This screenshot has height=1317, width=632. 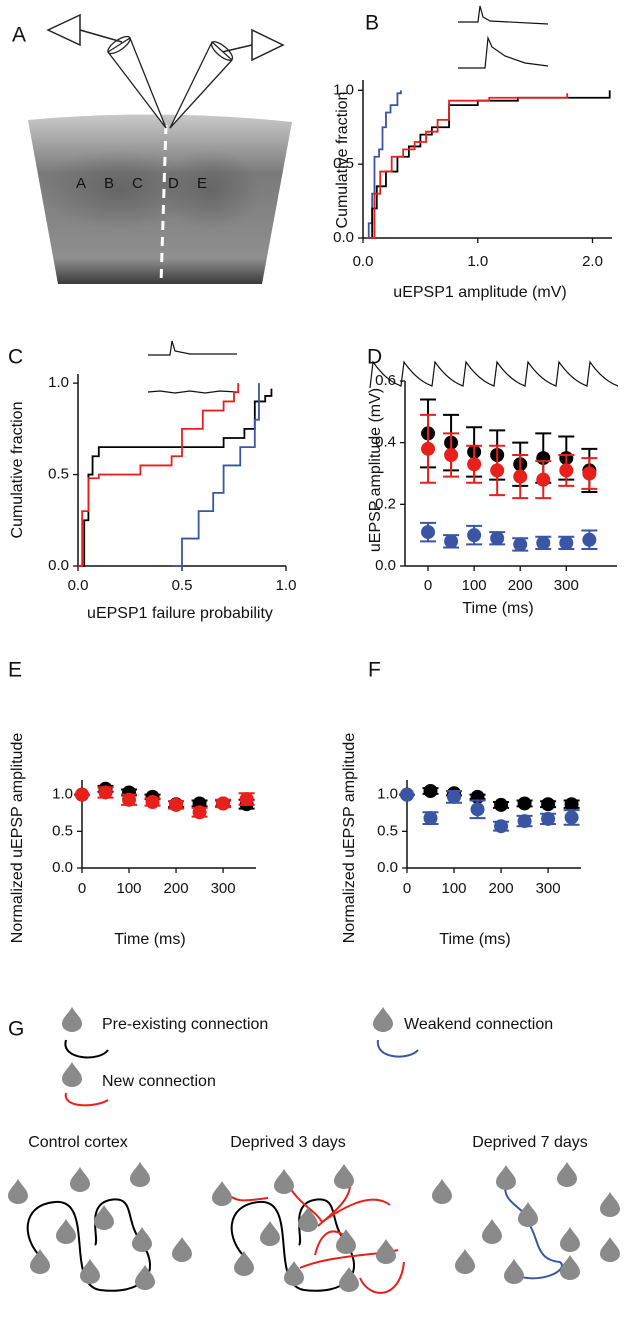 I want to click on panel-label: B, so click(x=372, y=23).